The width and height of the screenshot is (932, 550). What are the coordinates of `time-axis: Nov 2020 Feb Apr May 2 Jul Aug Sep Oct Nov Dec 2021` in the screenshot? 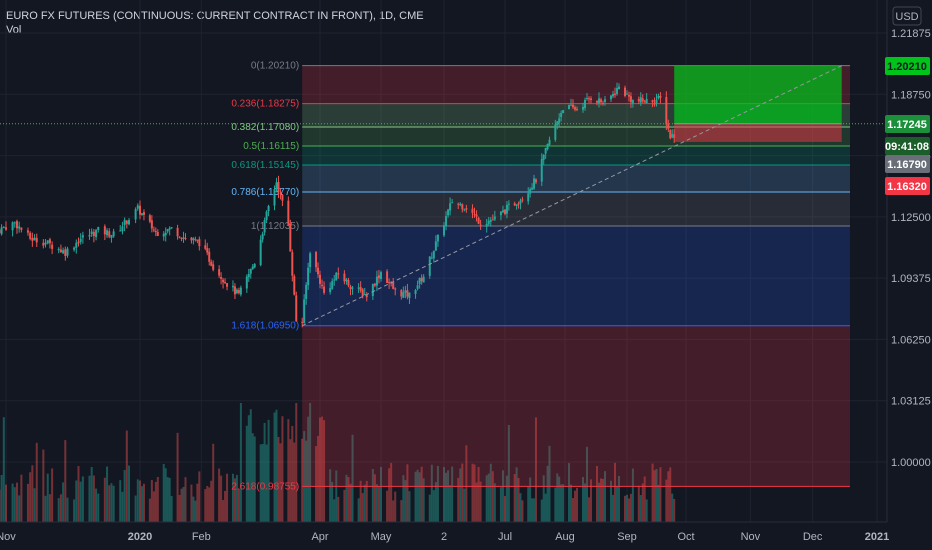 It's located at (444, 537).